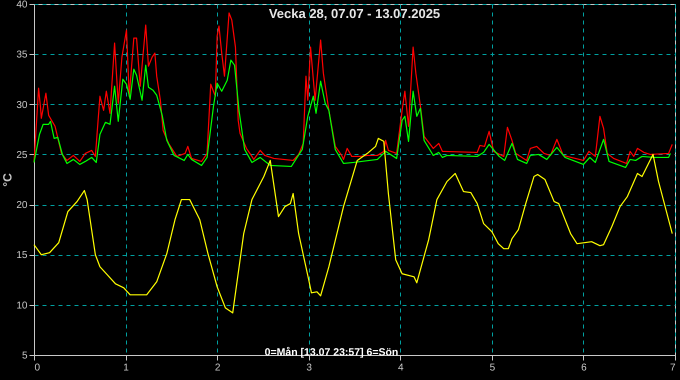  I want to click on y-tick-label: 10, so click(22, 306).